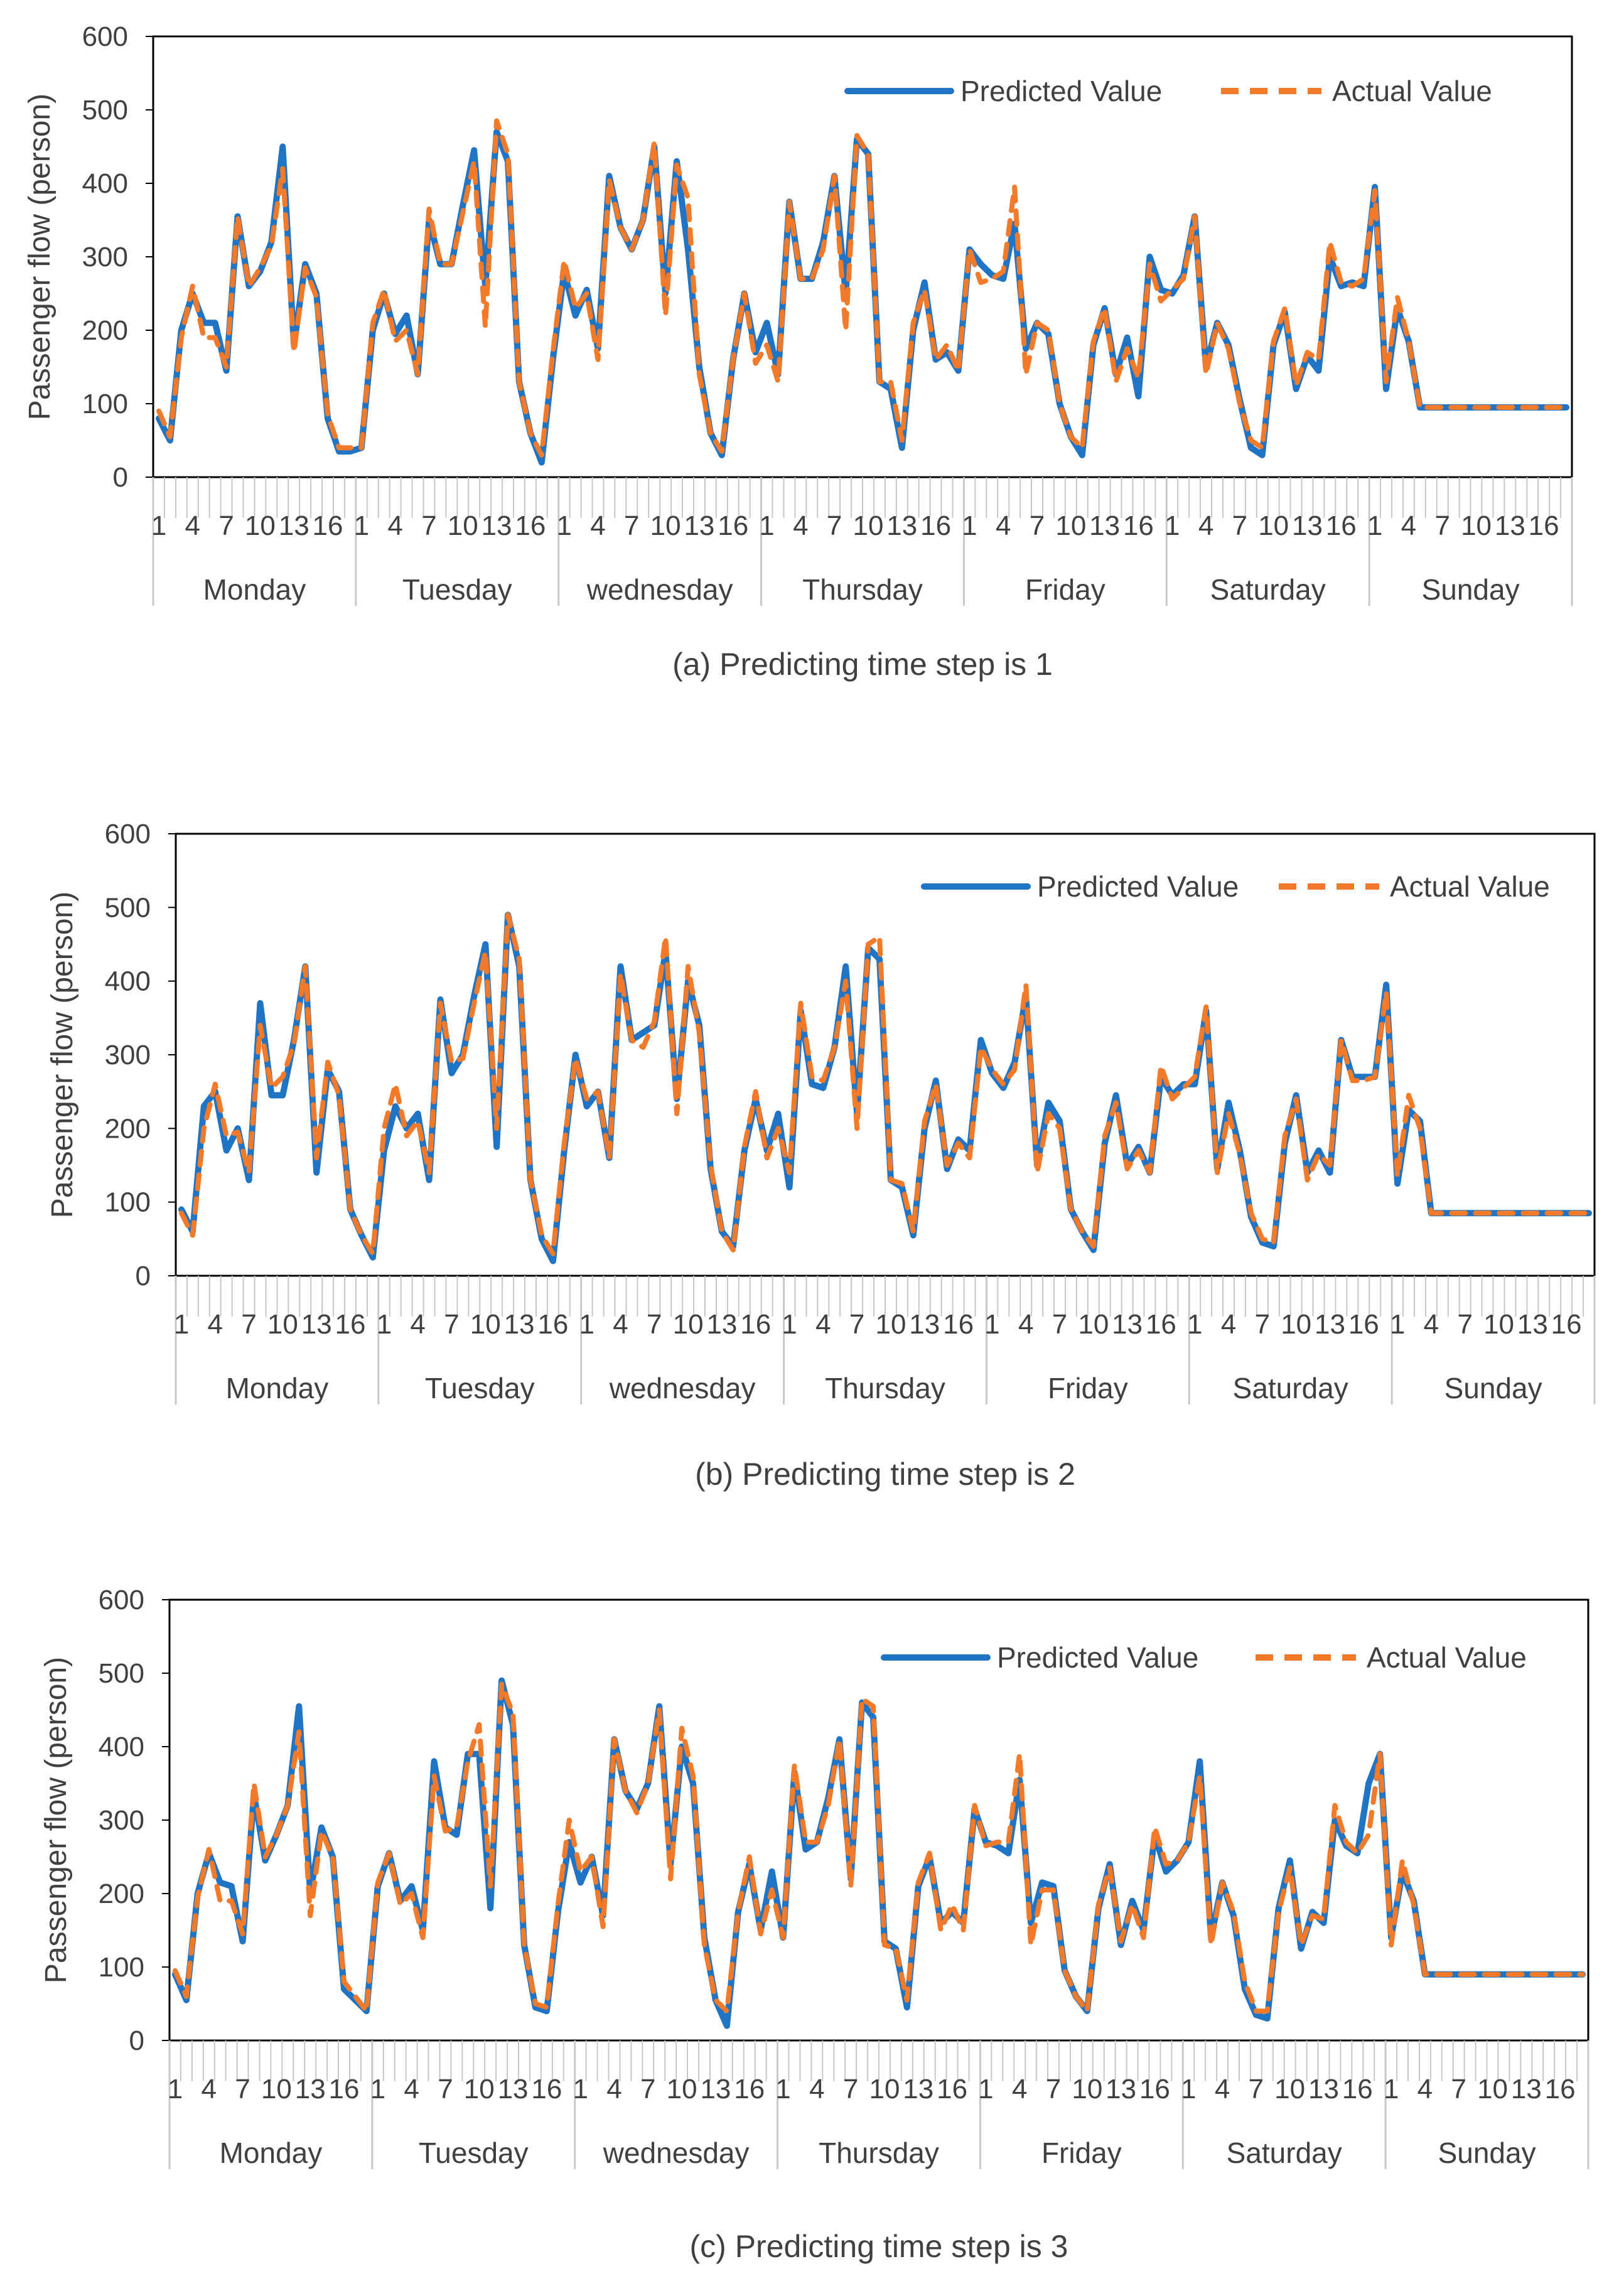 This screenshot has width=1619, height=2296. Describe the element at coordinates (885, 1475) in the screenshot. I see `chart-caption: (b) Predicting time step is 2` at that location.